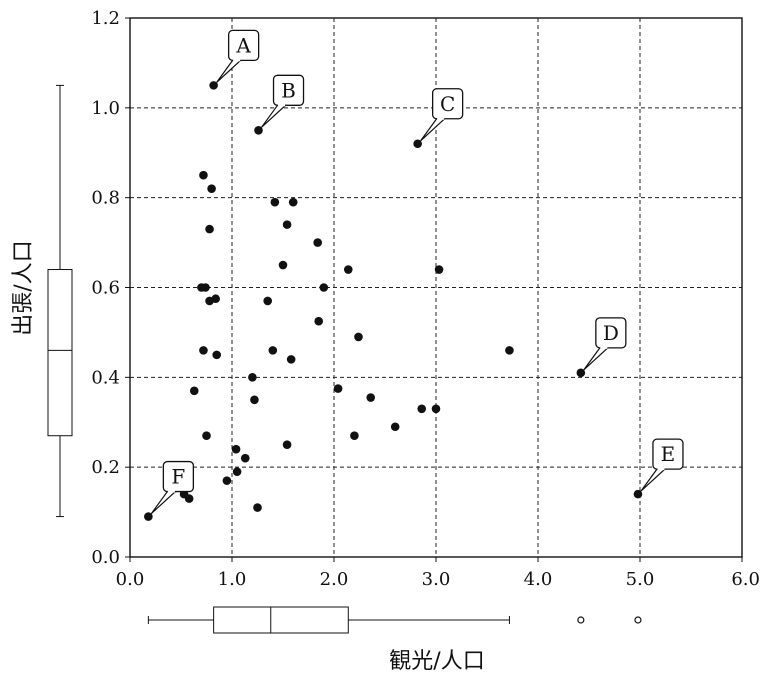 The image size is (762, 677). I want to click on y-tick-label: 0.4, so click(105, 377).